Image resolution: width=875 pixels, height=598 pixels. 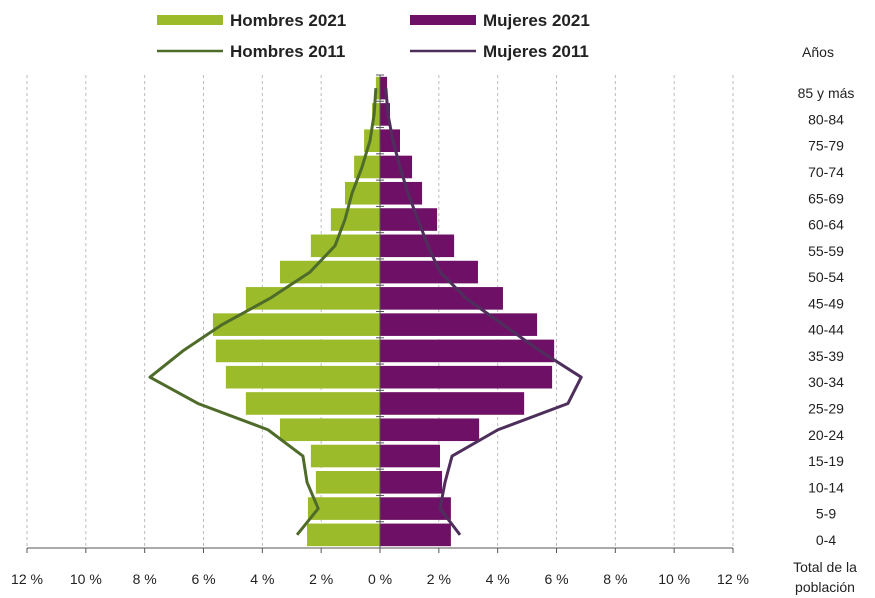 What do you see at coordinates (826, 277) in the screenshot?
I see `y-tick-label: 50-54` at bounding box center [826, 277].